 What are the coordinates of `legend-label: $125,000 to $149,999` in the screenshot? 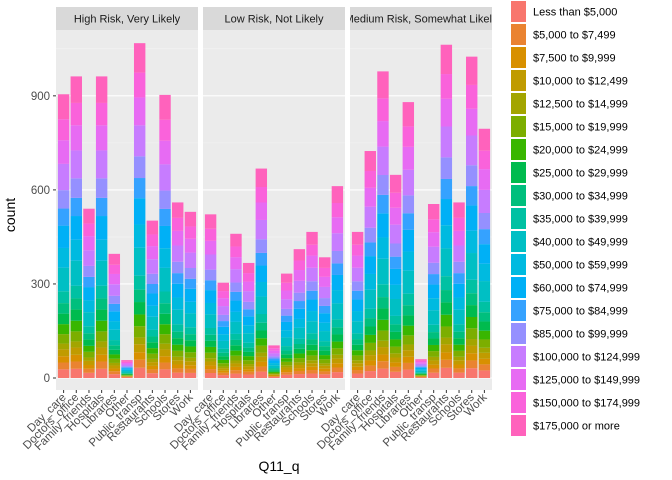 It's located at (586, 381).